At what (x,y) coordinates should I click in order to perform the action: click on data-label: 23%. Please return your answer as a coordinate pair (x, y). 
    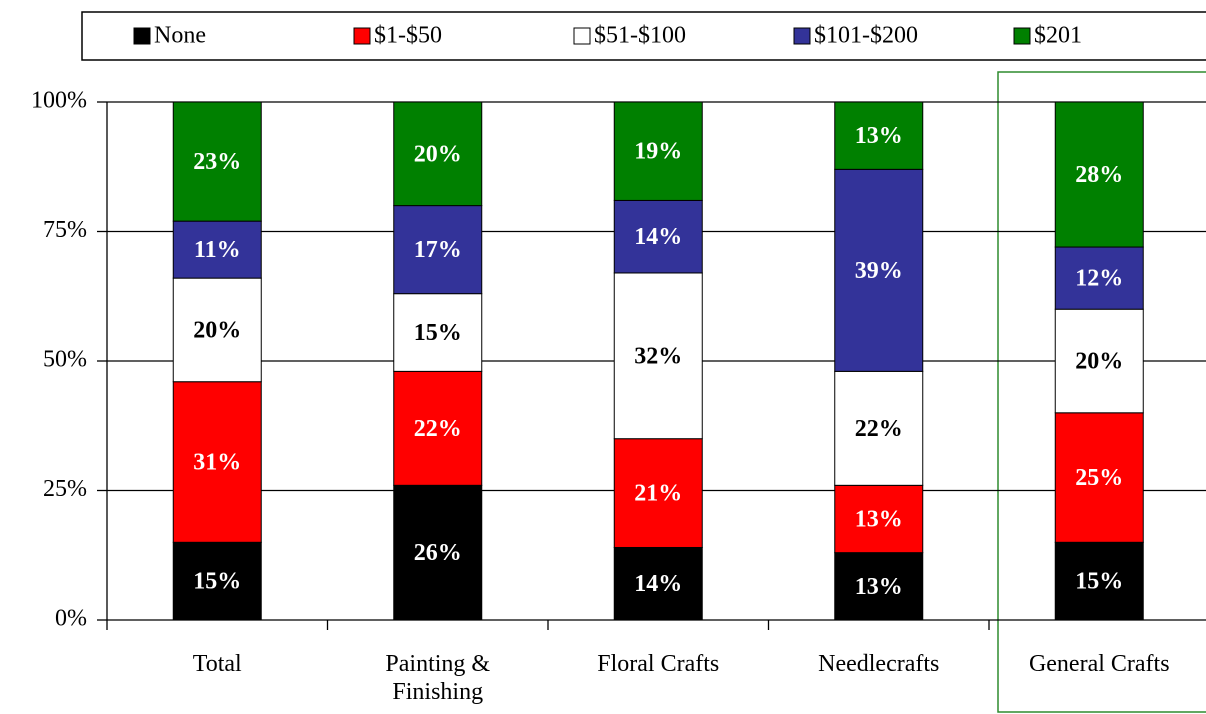
    Looking at the image, I should click on (217, 162).